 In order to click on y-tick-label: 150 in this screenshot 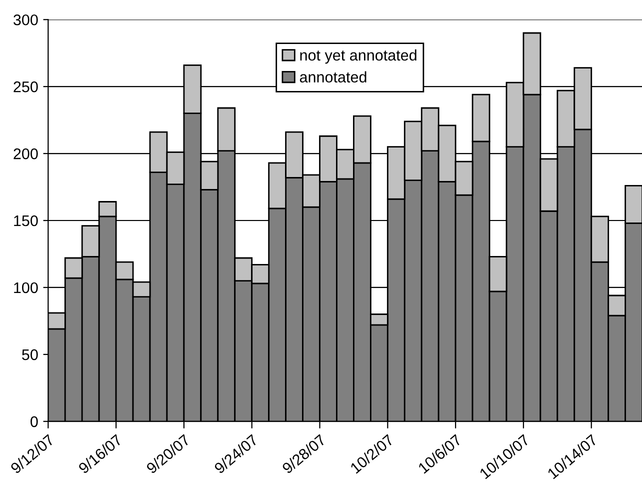, I will do `click(26, 220)`.